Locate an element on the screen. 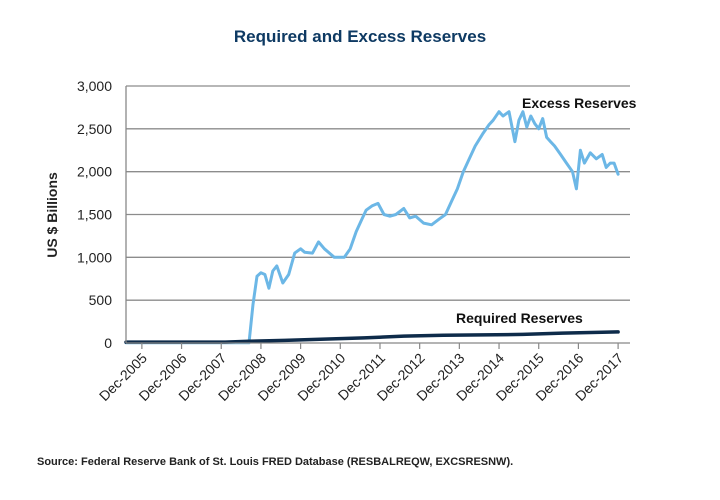  y-tick-label: 0 is located at coordinates (108, 343).